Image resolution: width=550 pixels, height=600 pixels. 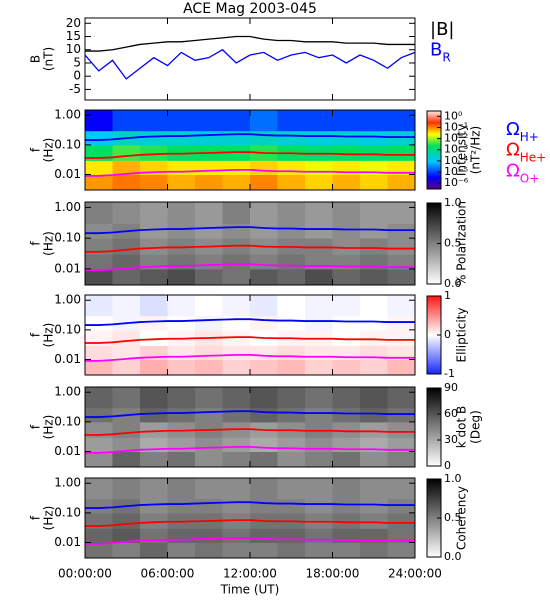 I want to click on y-axis-label: (nT), so click(x=49, y=59).